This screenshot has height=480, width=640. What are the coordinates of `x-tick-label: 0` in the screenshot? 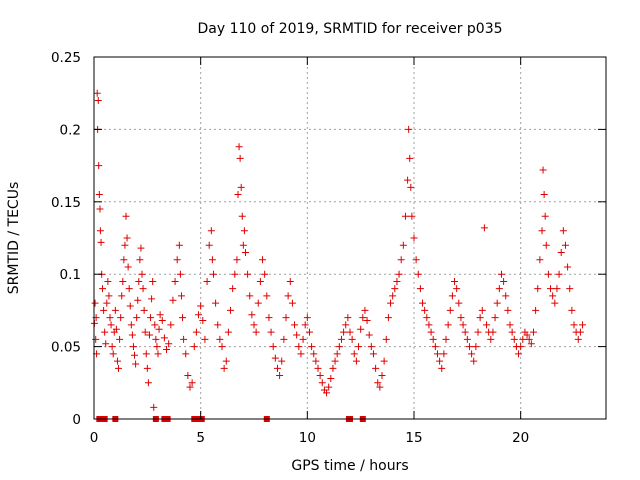 It's located at (94, 438).